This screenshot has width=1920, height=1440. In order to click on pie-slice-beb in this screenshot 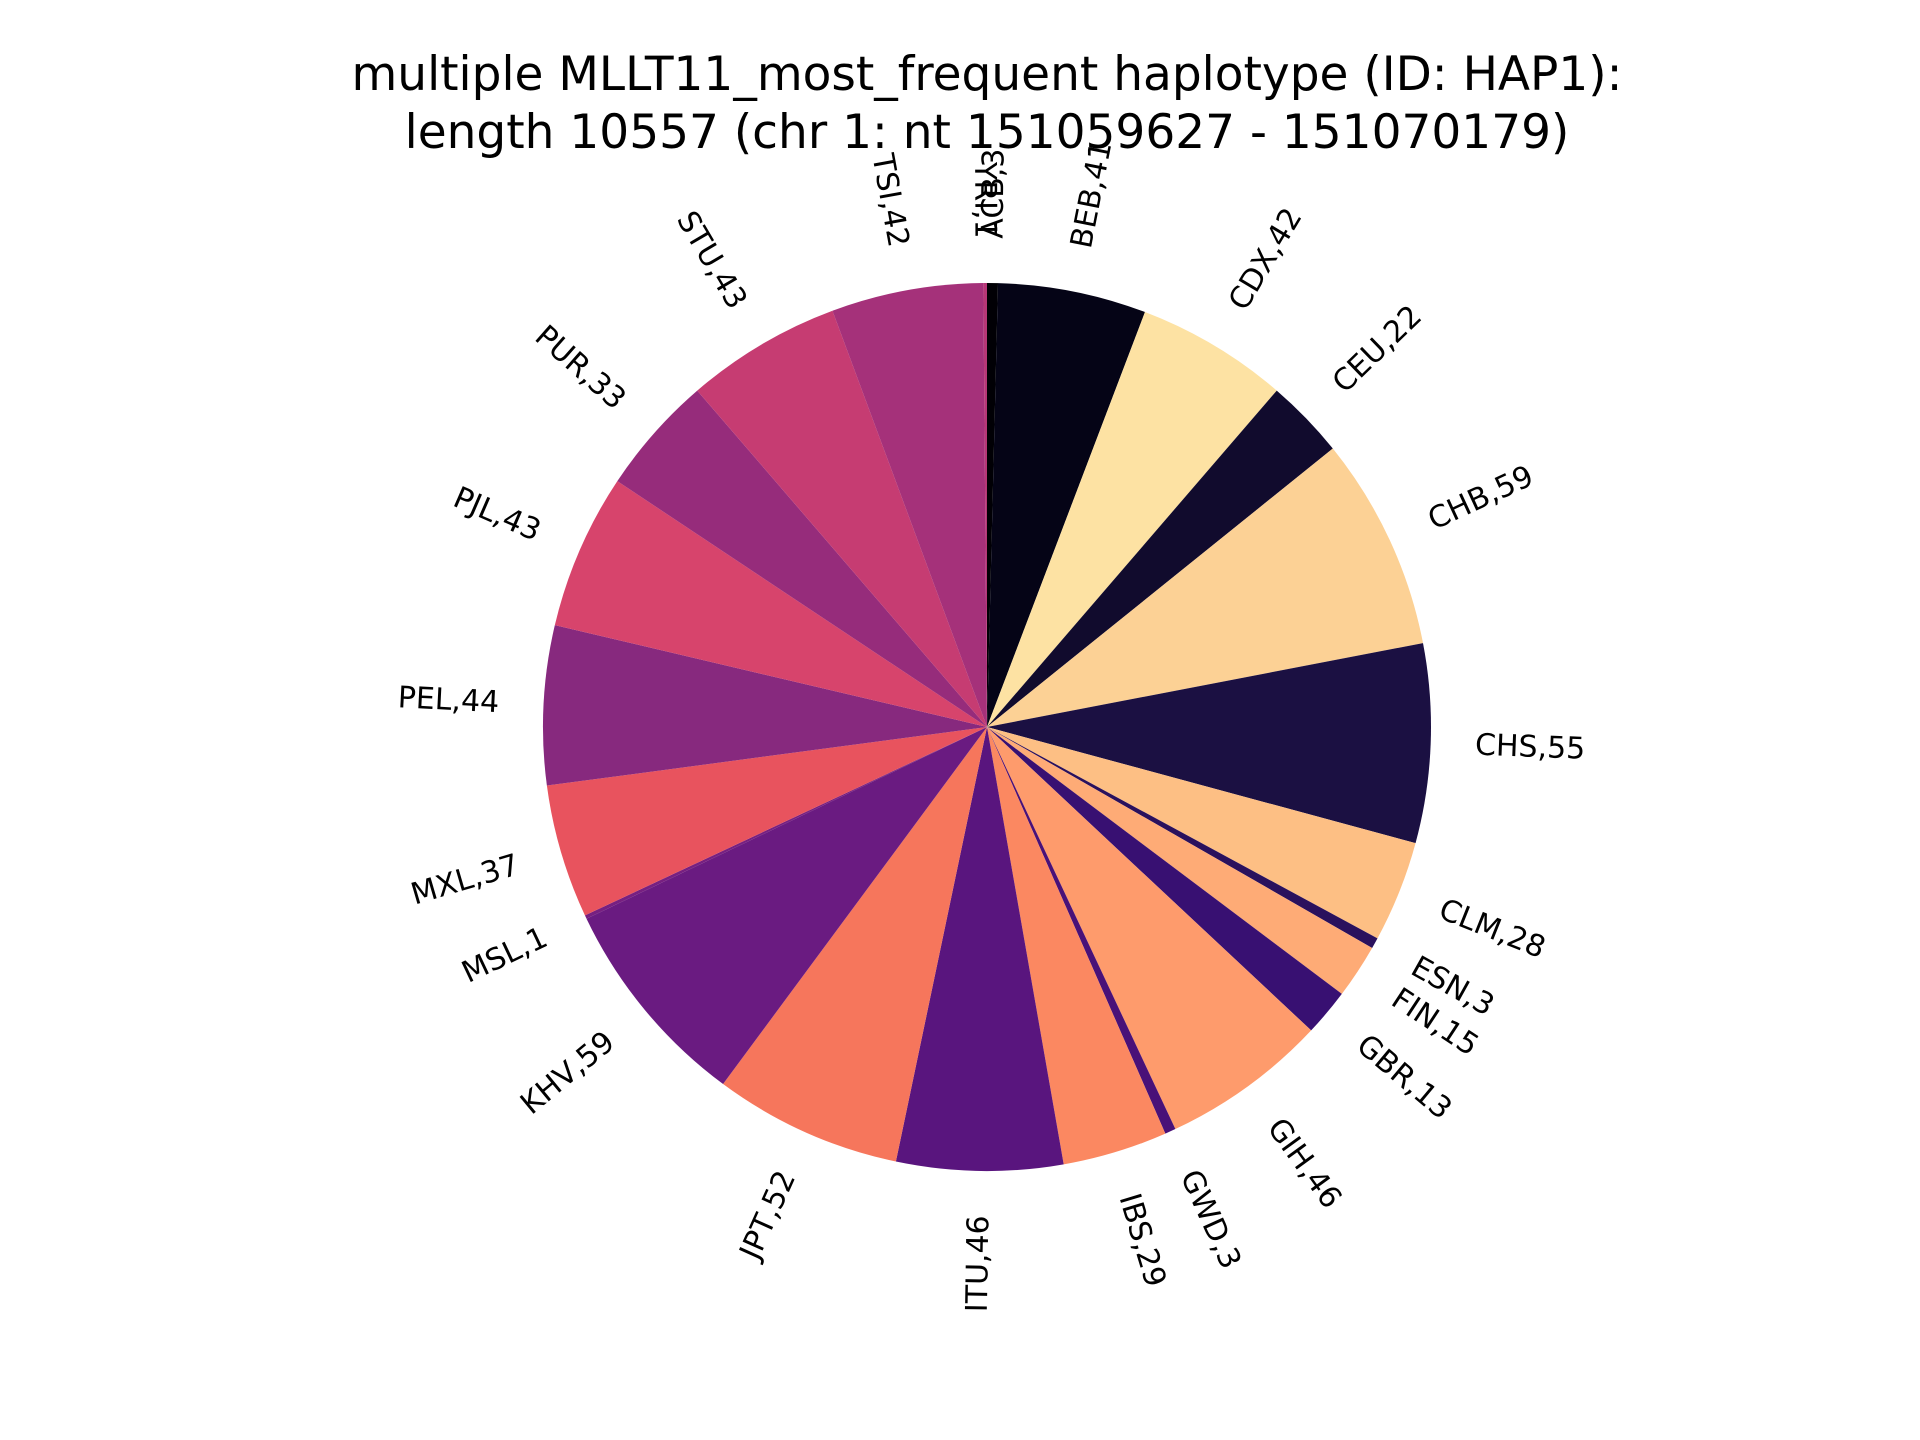, I will do `click(1066, 505)`.